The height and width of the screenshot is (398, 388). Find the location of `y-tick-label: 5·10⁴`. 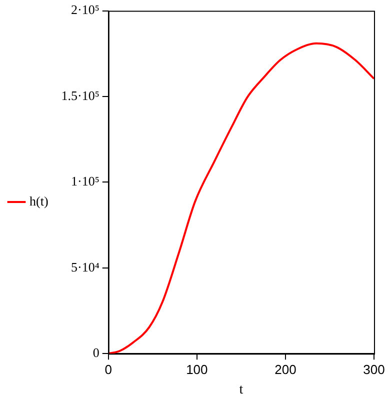

y-tick-label: 5·10⁴ is located at coordinates (85, 266).